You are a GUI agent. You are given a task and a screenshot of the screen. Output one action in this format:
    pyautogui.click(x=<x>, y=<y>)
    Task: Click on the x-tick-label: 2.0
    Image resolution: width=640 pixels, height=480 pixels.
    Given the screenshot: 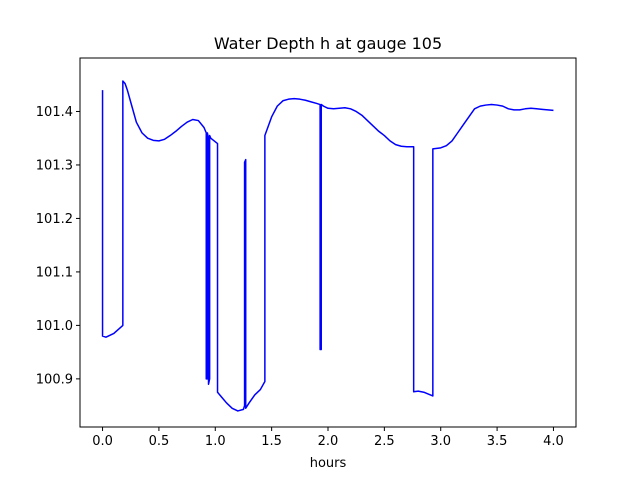 What is the action you would take?
    pyautogui.click(x=328, y=441)
    